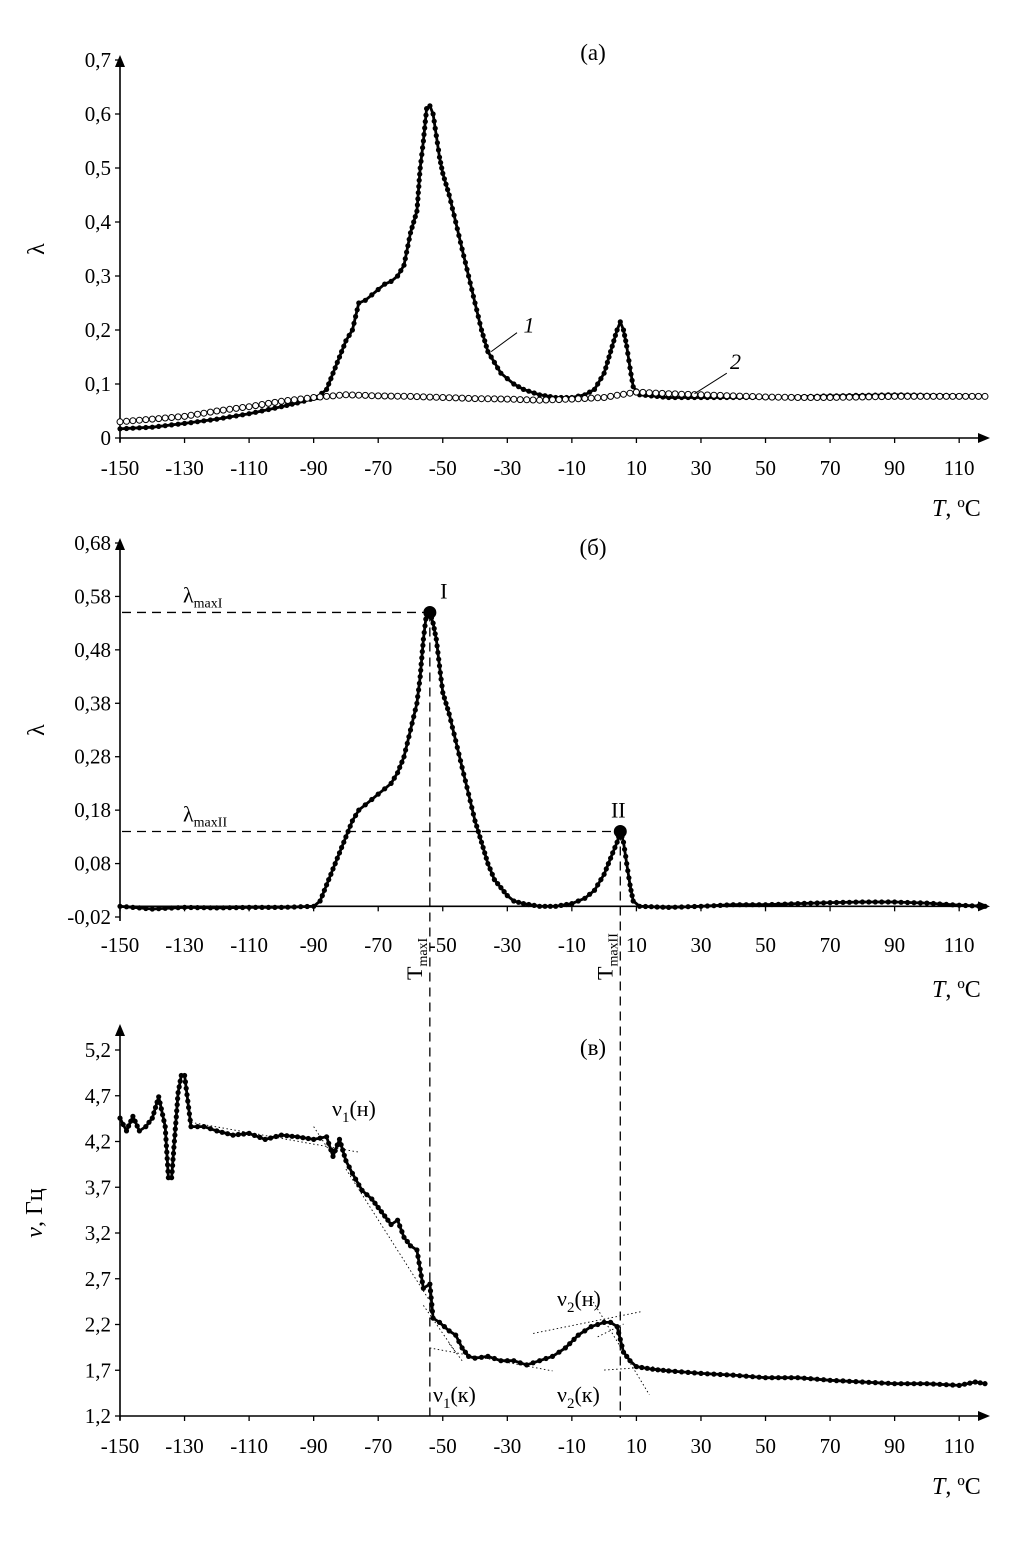 The height and width of the screenshot is (1564, 1010). Describe the element at coordinates (98, 1279) in the screenshot. I see `y-tick-label: 2,7` at that location.